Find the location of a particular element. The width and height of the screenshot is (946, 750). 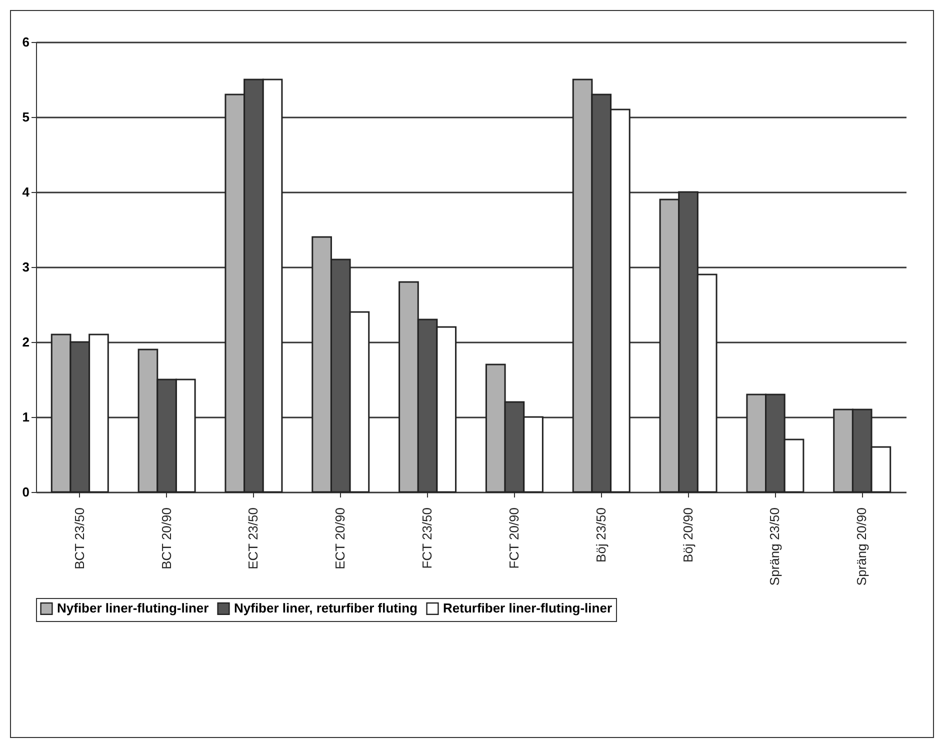

x-tick-label: Böj 20/90 is located at coordinates (688, 535).